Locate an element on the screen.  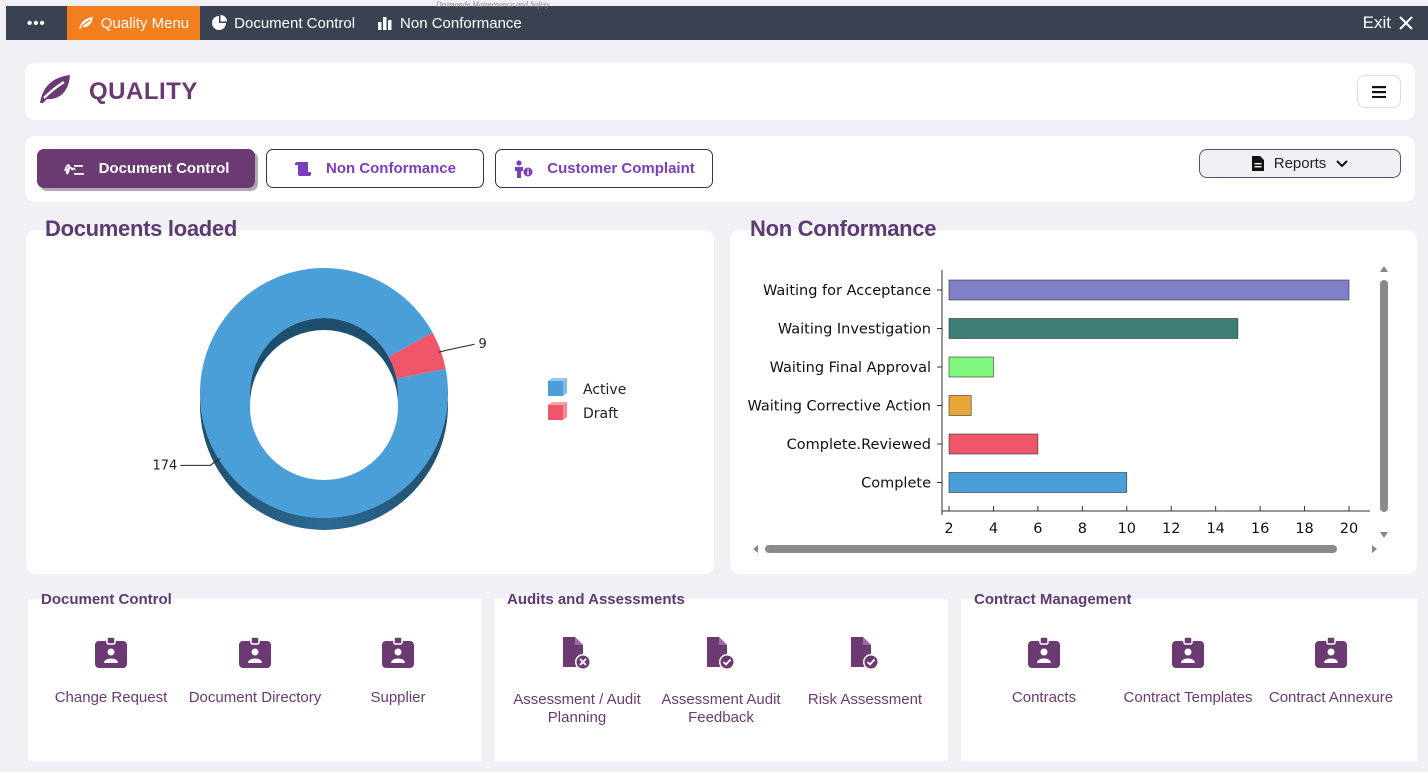
module-item-assessment-audit-feedback: Assessment Audit Feedback is located at coordinates (721, 682).